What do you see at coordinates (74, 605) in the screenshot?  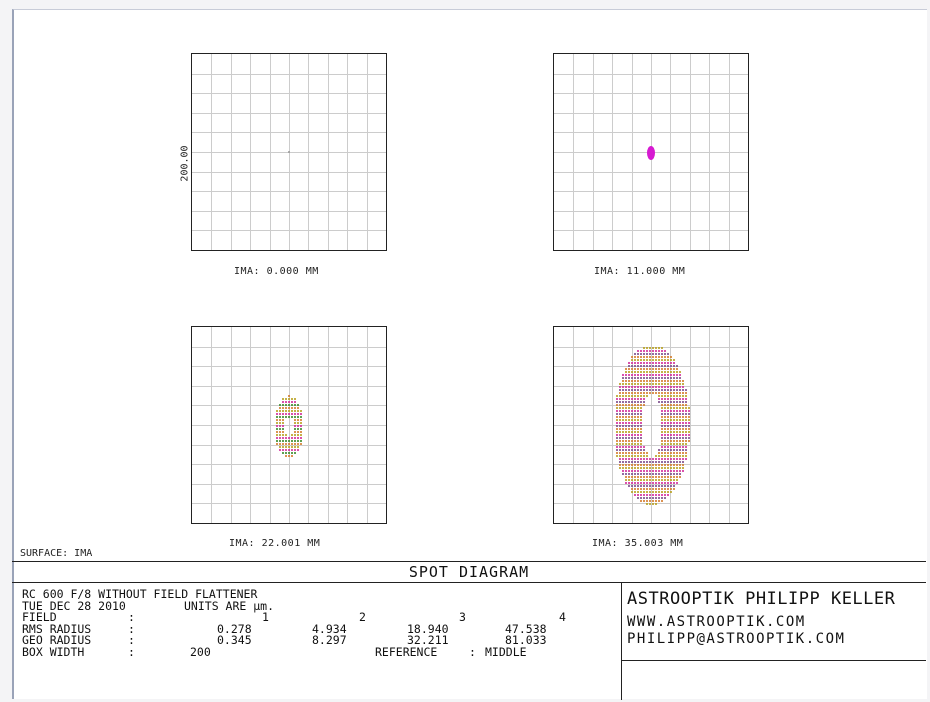 I see `date-text: TUE DEC 28 2010` at bounding box center [74, 605].